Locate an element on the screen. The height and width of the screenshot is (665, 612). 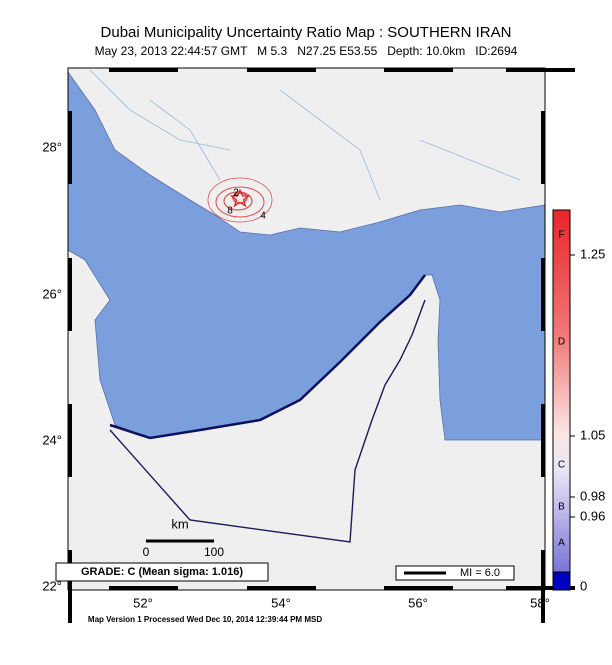
epicenter is located at coordinates (240, 198).